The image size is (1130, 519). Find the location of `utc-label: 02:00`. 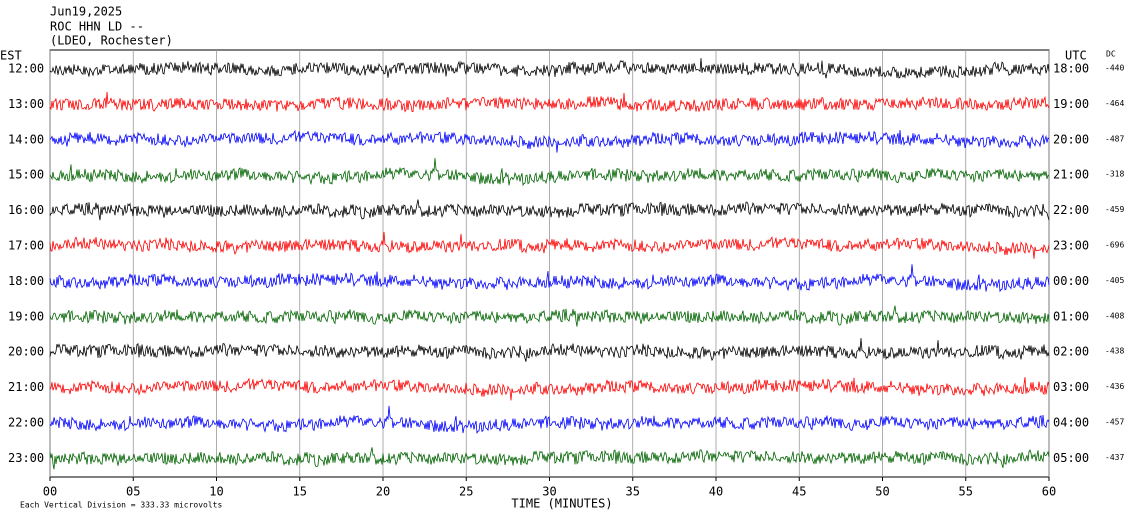

utc-label: 02:00 is located at coordinates (1071, 352).